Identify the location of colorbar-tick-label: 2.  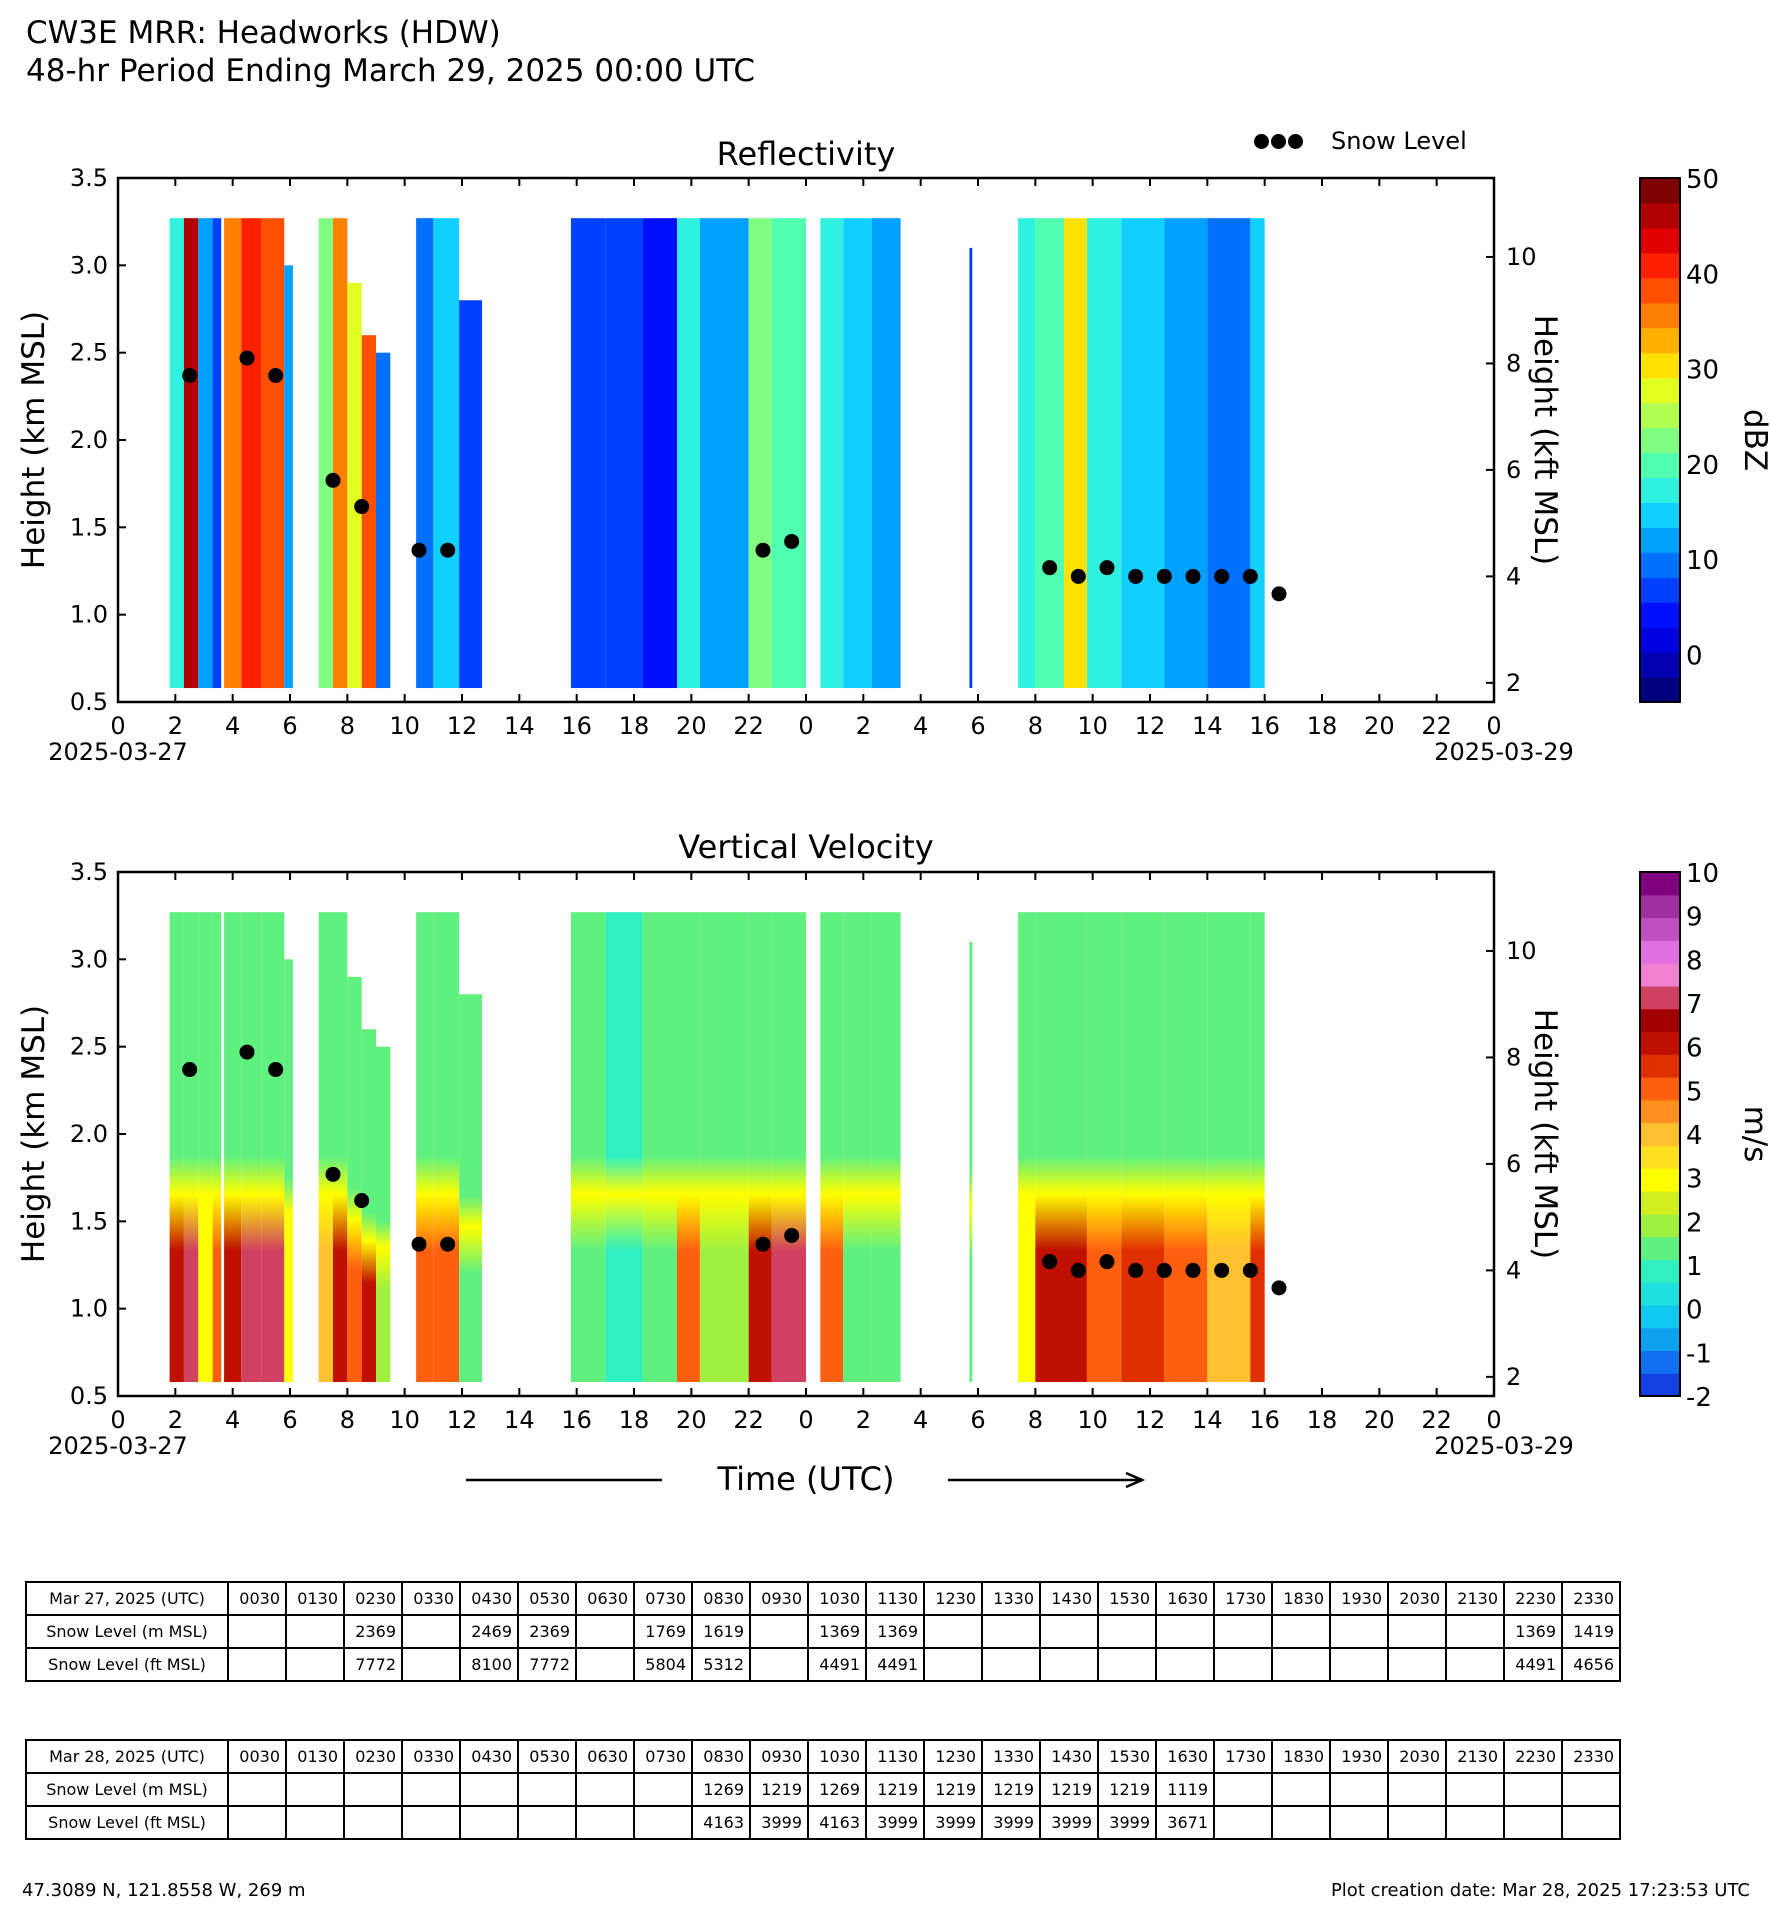
(1694, 1223).